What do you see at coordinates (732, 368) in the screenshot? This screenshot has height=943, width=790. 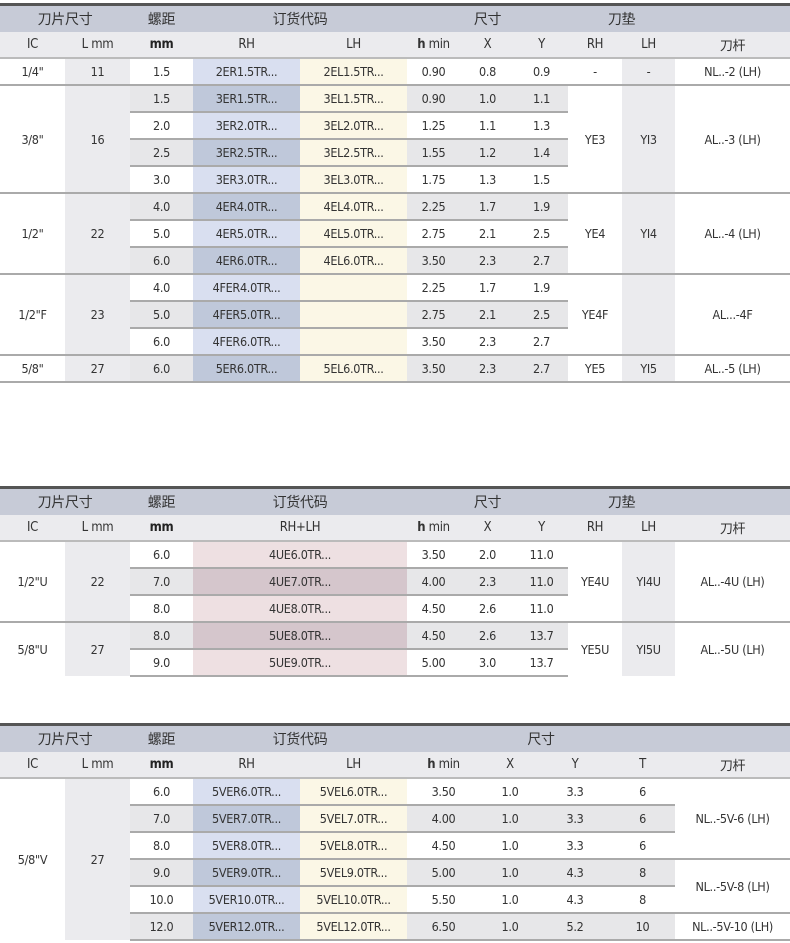 I see `holder-cell: AL..-5 (LH)` at bounding box center [732, 368].